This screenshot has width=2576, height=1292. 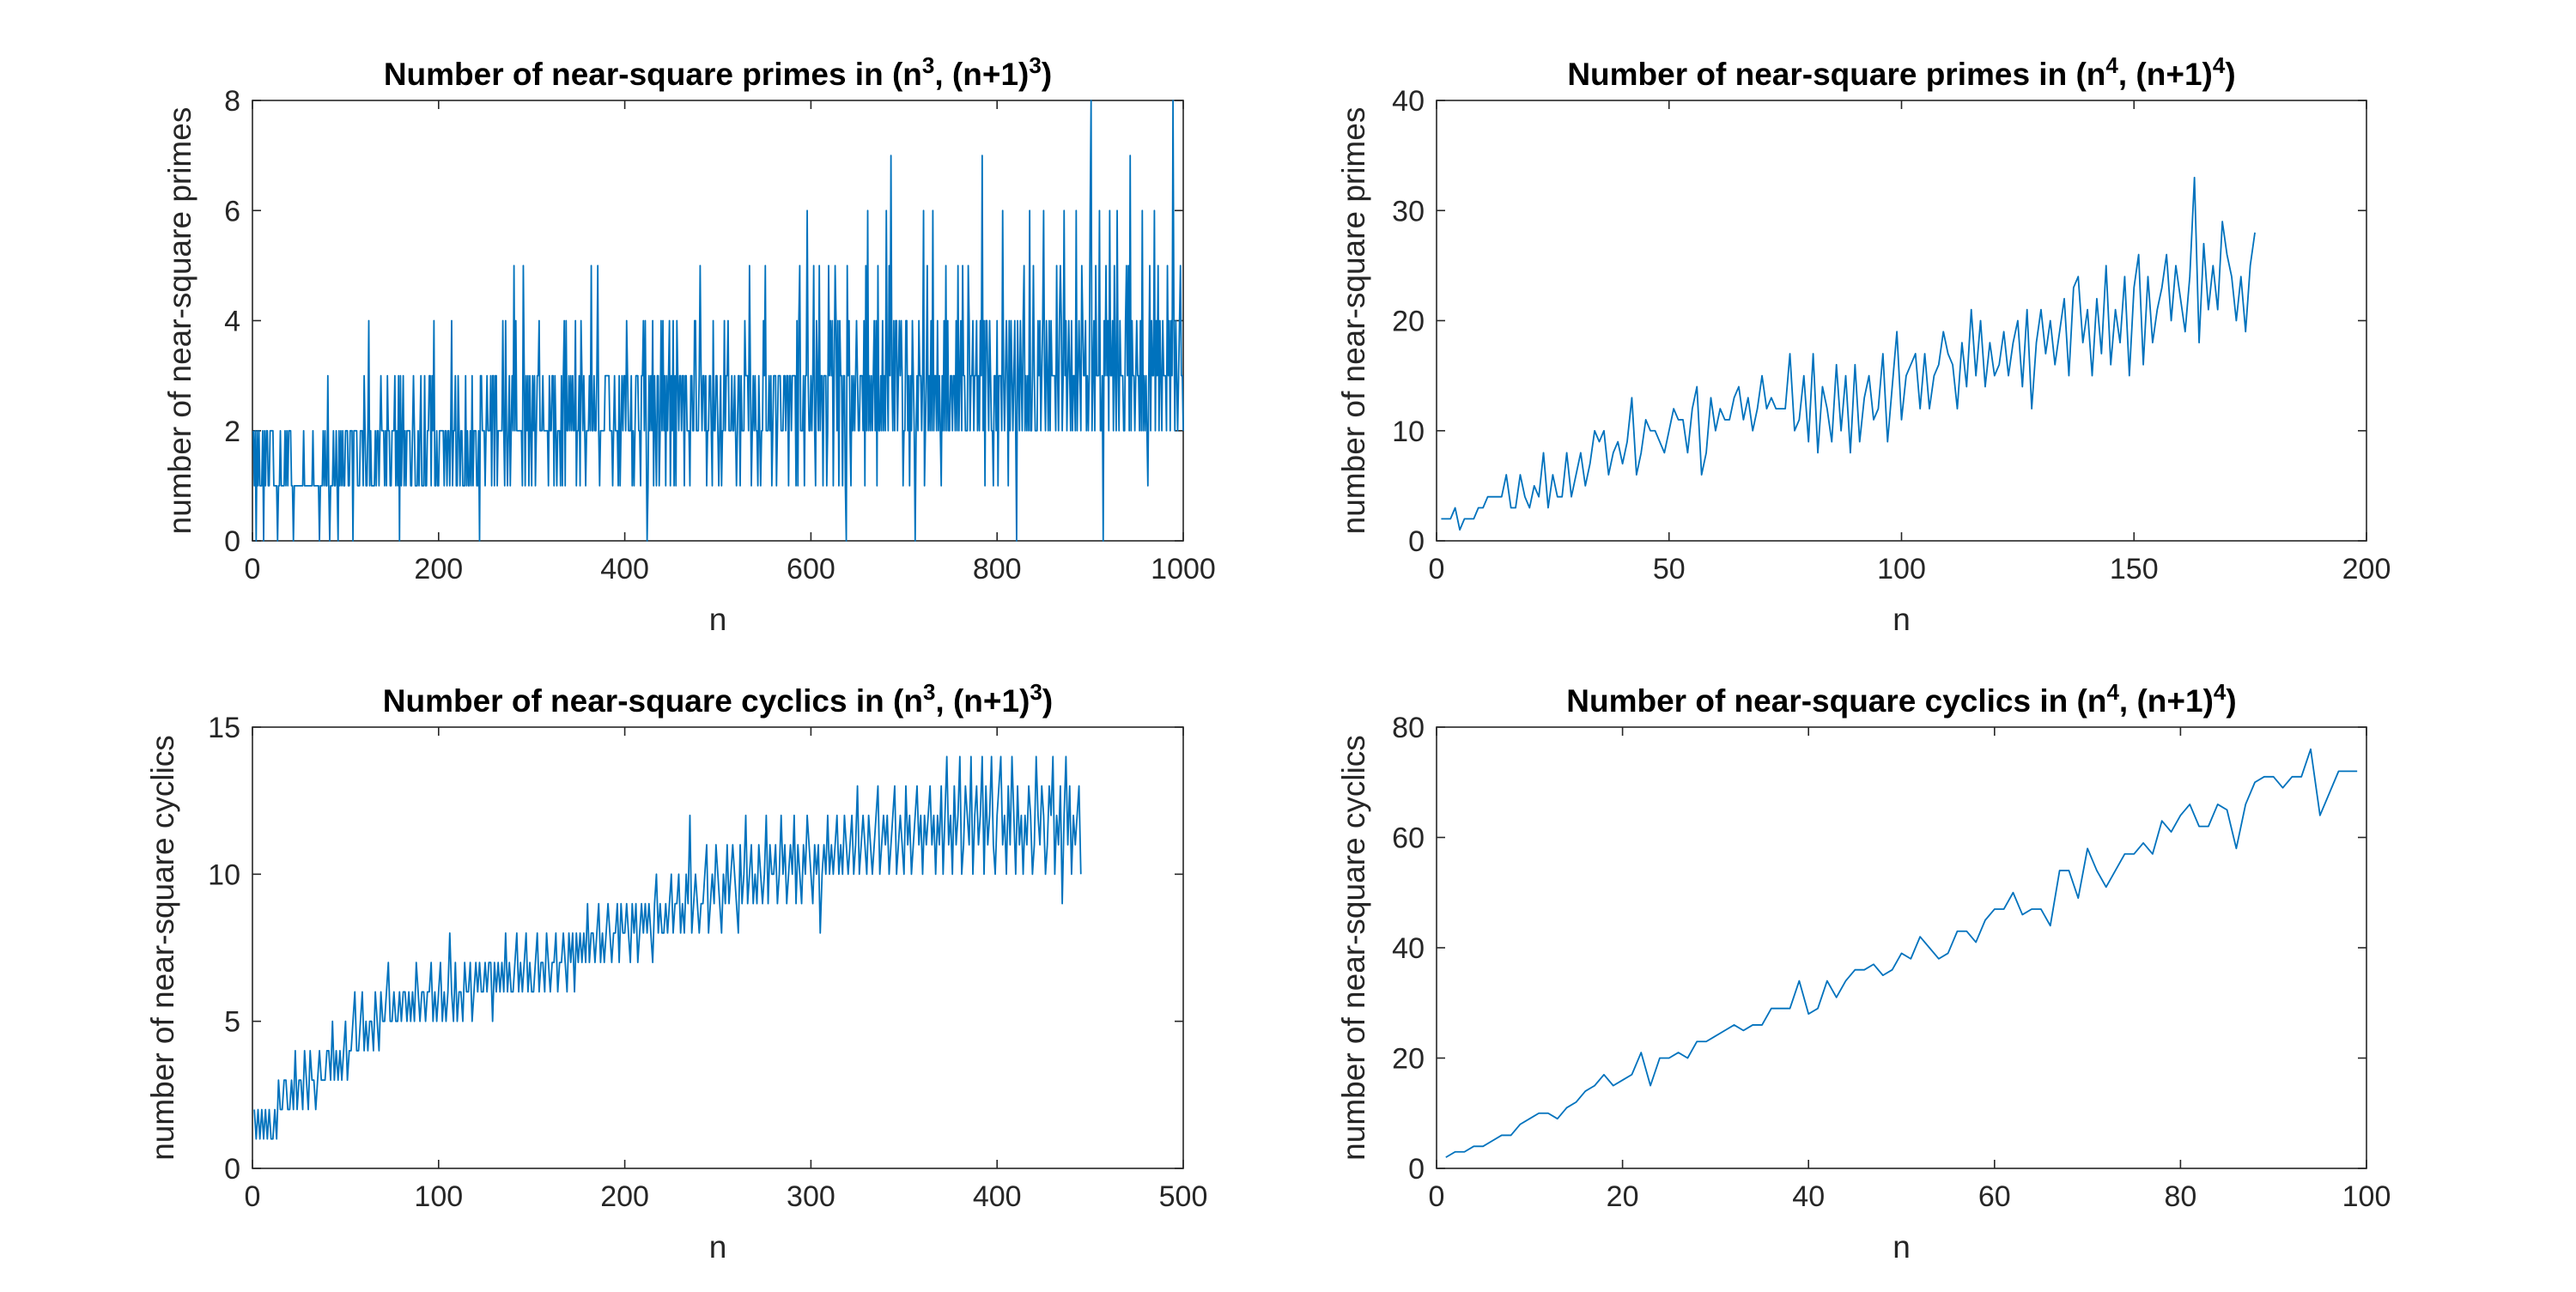 What do you see at coordinates (1184, 569) in the screenshot?
I see `x-tick-label: 1000` at bounding box center [1184, 569].